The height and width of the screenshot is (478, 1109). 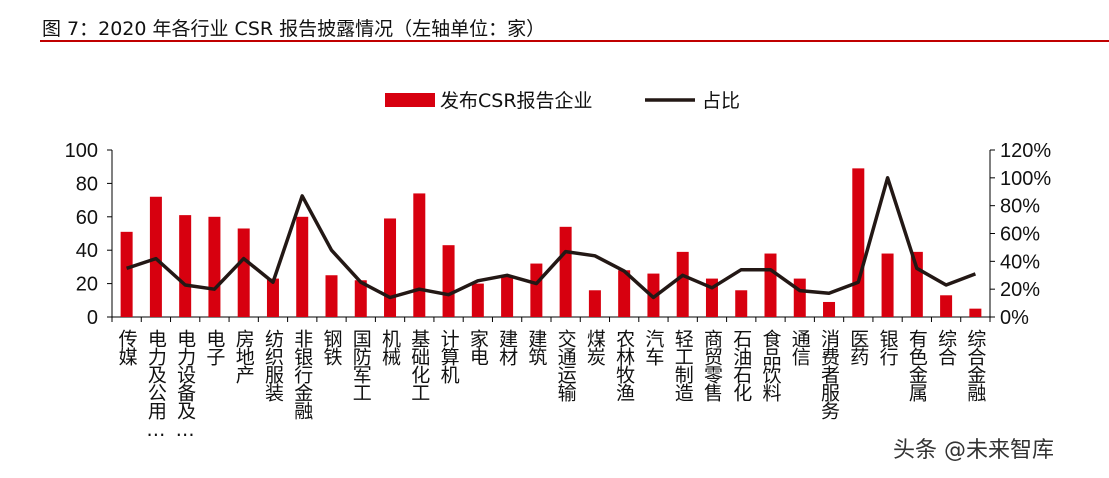 I want to click on bar-通信, so click(x=799, y=297).